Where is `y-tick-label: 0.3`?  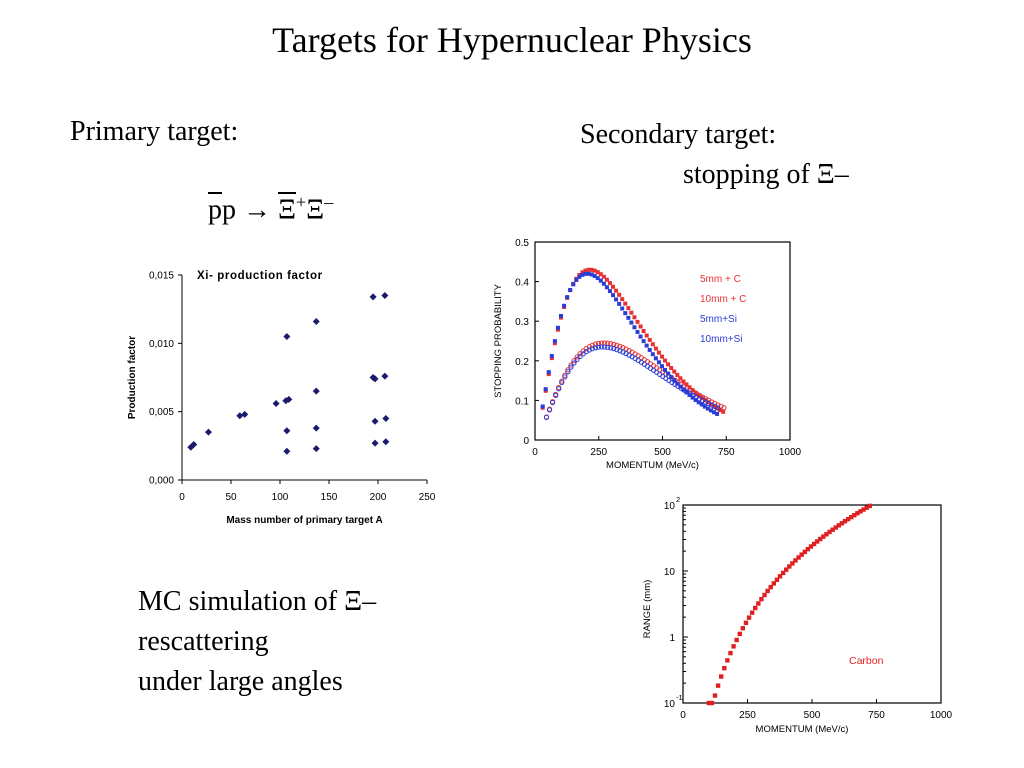 y-tick-label: 0.3 is located at coordinates (522, 322).